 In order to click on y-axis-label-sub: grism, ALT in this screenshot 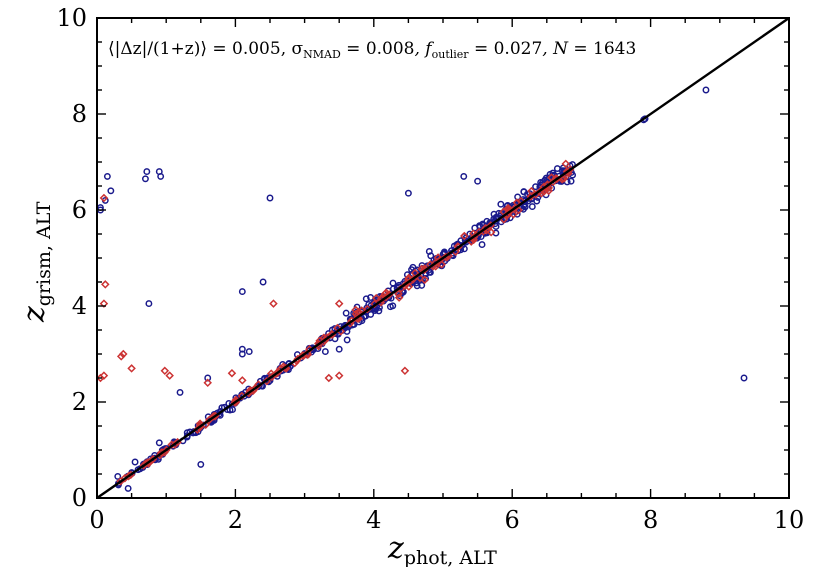, I will do `click(44, 253)`.